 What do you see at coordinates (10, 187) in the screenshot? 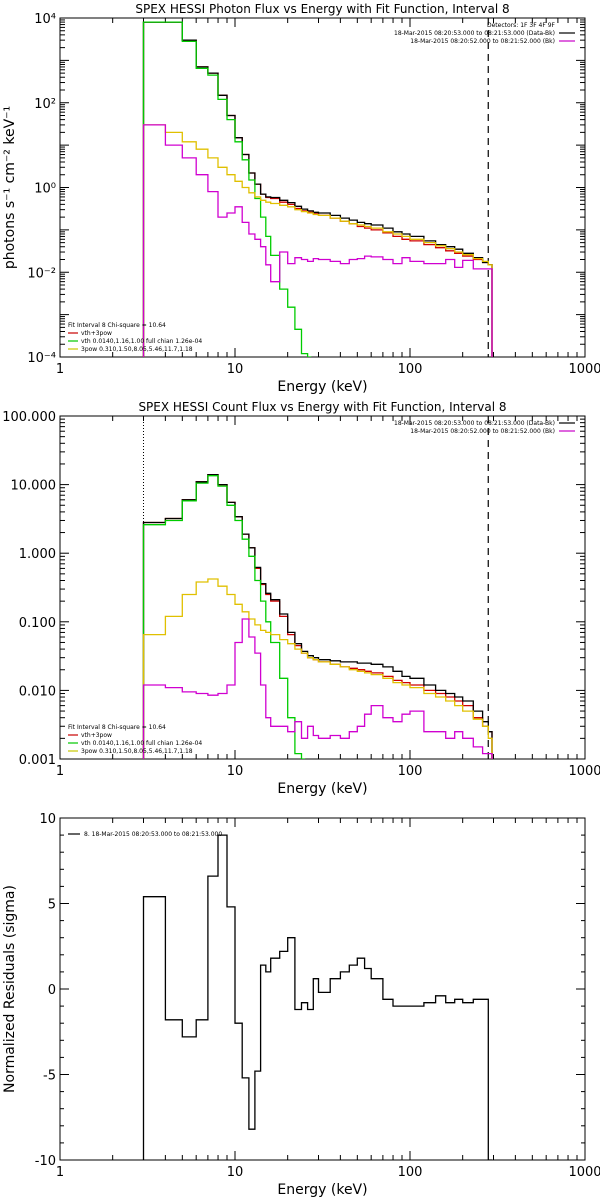
I see `y-axis-label: photons s⁻¹ cm⁻² keV⁻¹` at bounding box center [10, 187].